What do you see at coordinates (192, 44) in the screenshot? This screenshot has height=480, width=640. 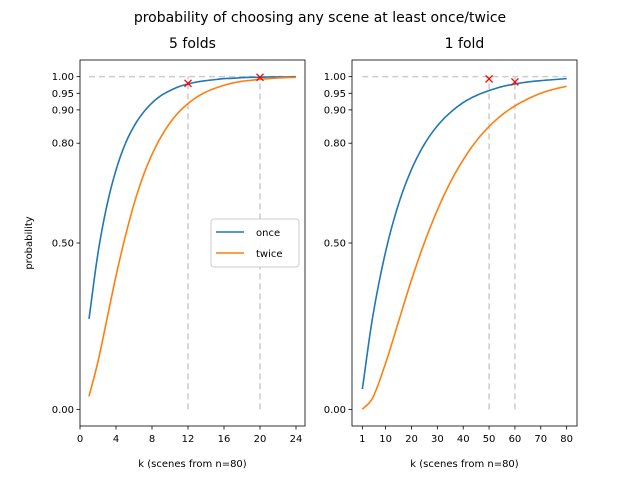 I see `panel-title: 5 folds` at bounding box center [192, 44].